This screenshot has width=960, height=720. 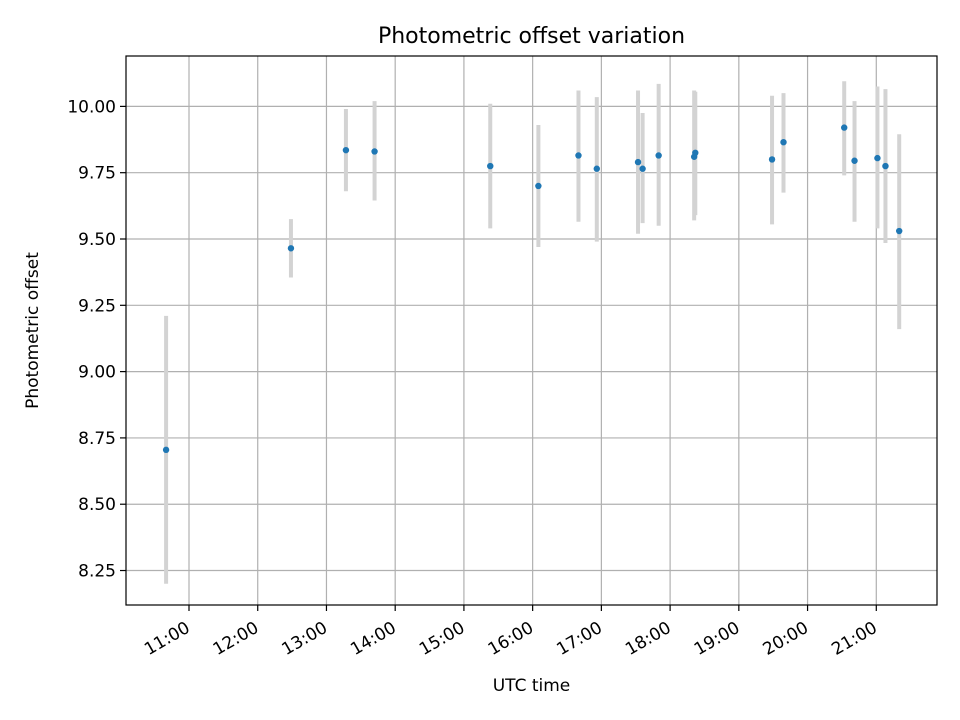 I want to click on y-tick-label: 9.00, so click(x=97, y=373).